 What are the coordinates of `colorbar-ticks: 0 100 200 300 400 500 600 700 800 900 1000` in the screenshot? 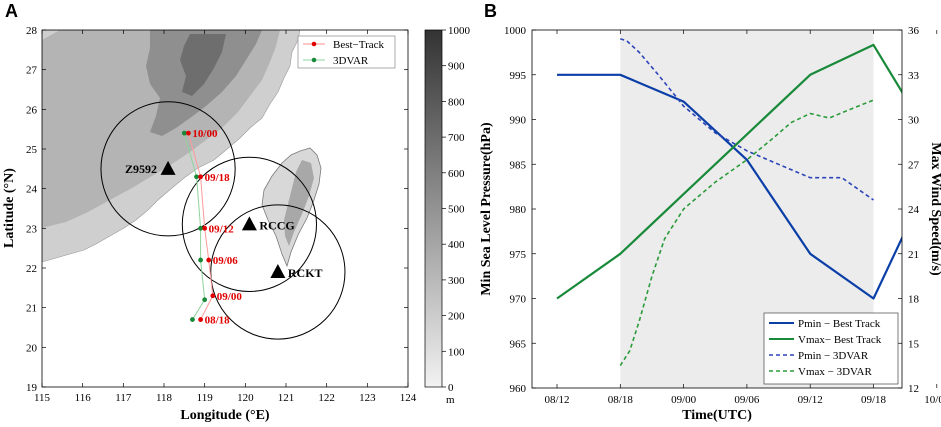 It's located at (456, 209).